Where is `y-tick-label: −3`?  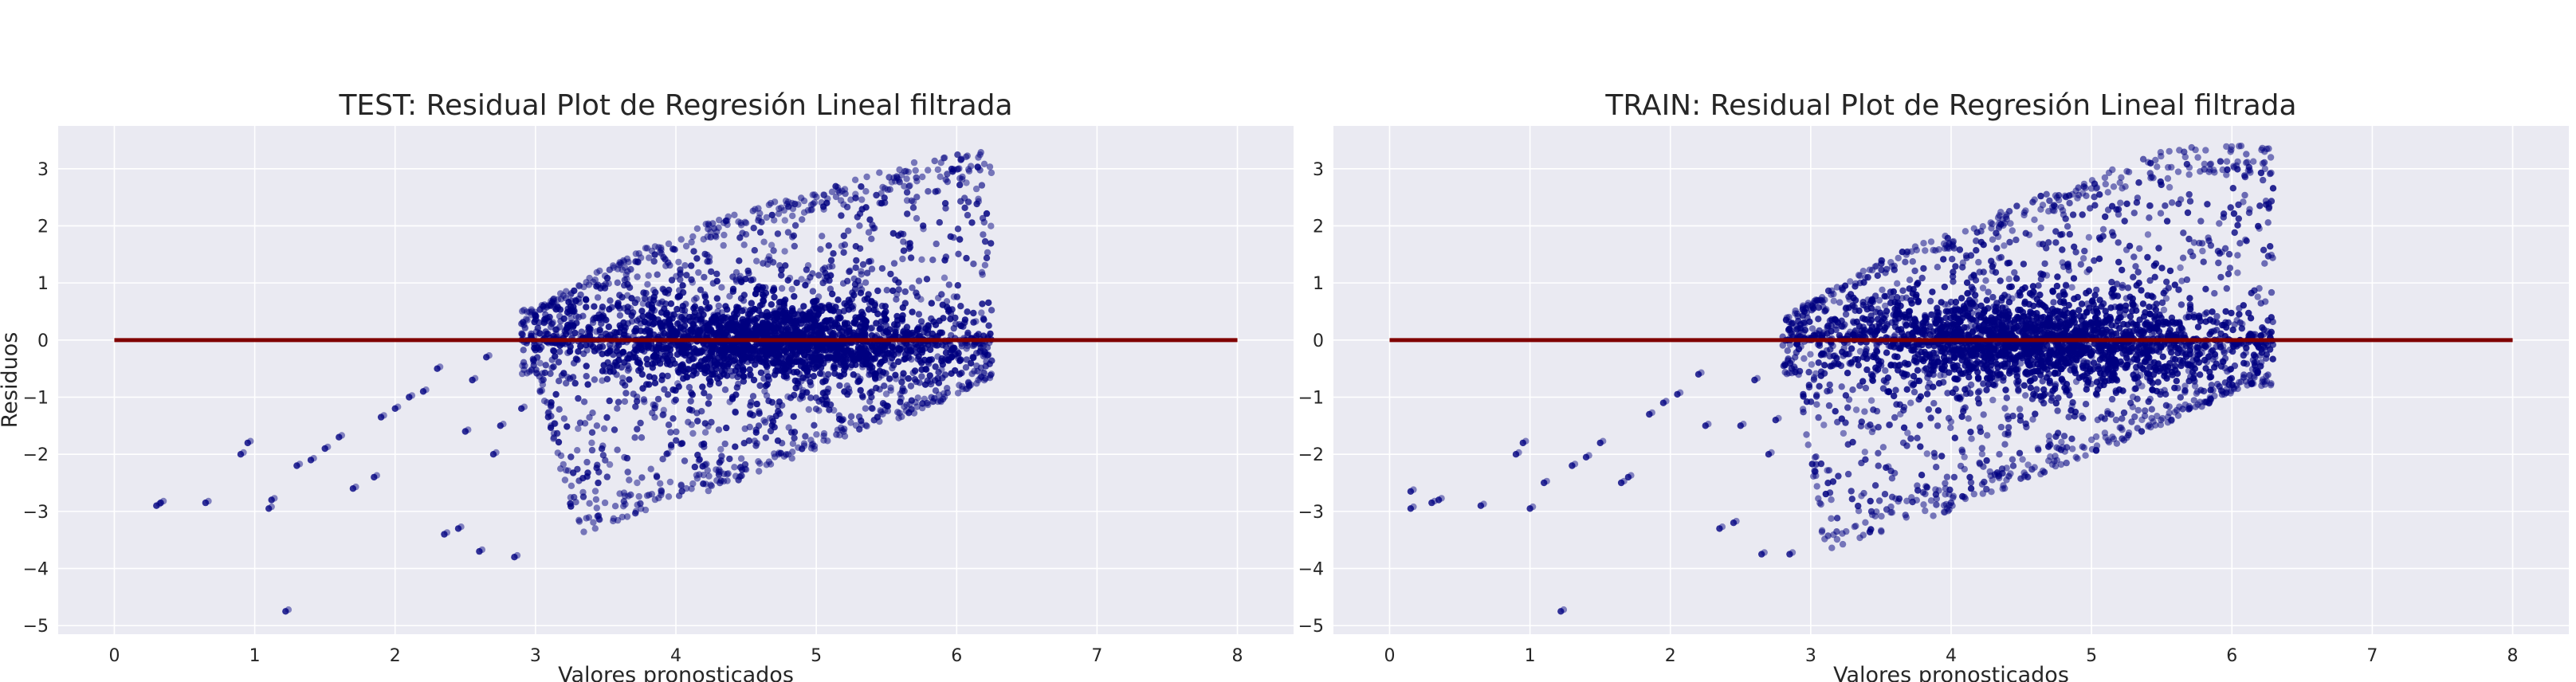 y-tick-label: −3 is located at coordinates (36, 513).